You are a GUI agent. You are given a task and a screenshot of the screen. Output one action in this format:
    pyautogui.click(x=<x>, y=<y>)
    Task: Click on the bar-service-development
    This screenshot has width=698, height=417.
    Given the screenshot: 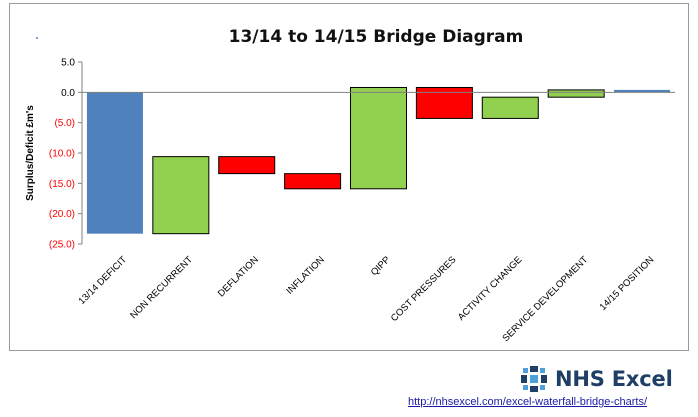 What is the action you would take?
    pyautogui.click(x=576, y=93)
    